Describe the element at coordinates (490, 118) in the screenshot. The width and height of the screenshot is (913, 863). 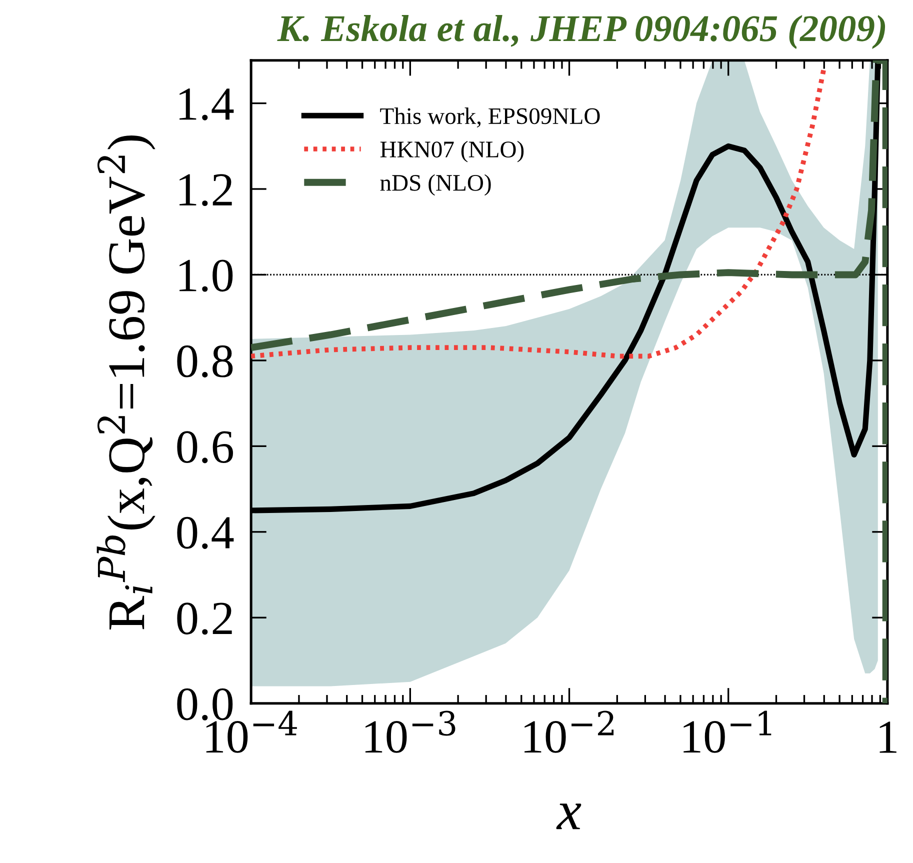
I see `legend-label: This work, EPS09NLO` at that location.